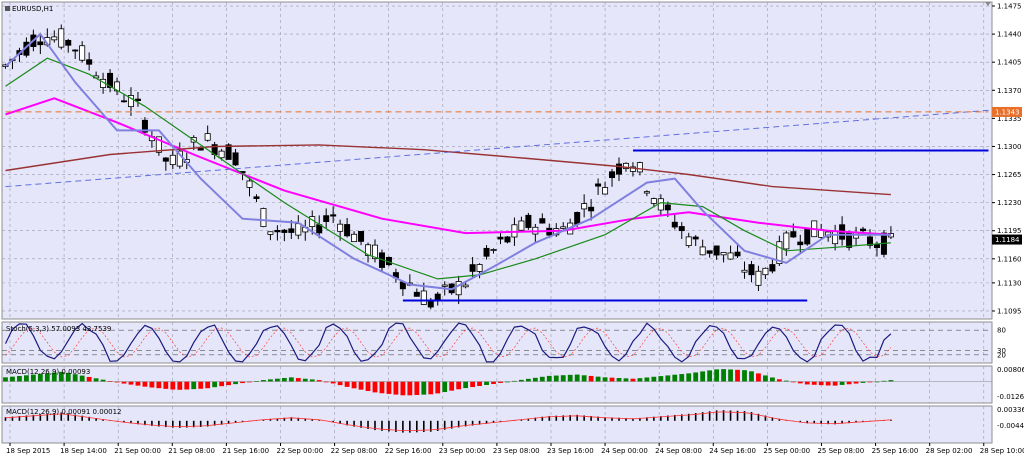 Image resolution: width=1024 pixels, height=457 pixels. What do you see at coordinates (58, 329) in the screenshot?
I see `stoch-header: Stoch(5,3,3) 57.0093 43.7539` at bounding box center [58, 329].